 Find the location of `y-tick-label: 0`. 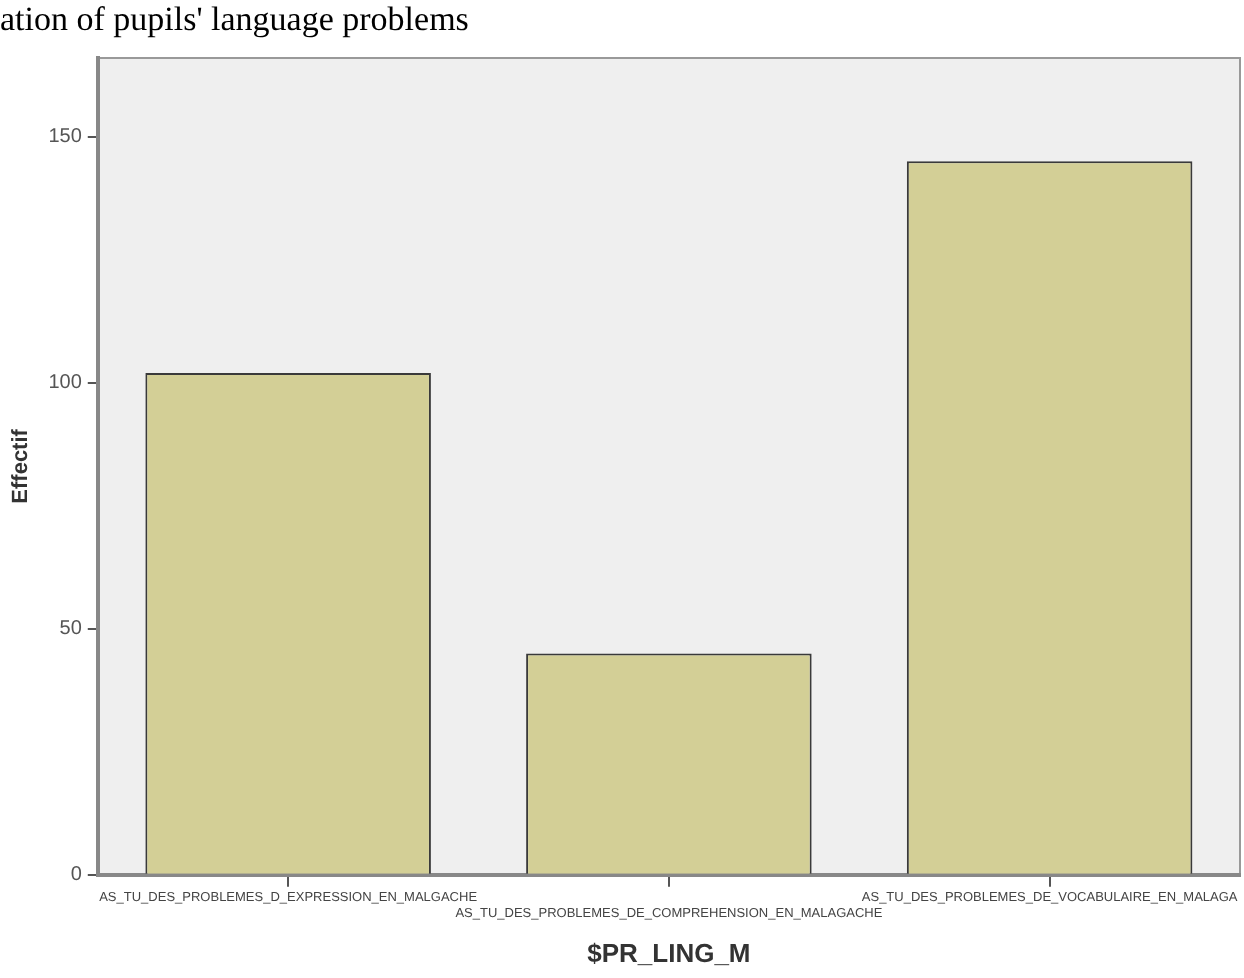

y-tick-label: 0 is located at coordinates (76, 875).